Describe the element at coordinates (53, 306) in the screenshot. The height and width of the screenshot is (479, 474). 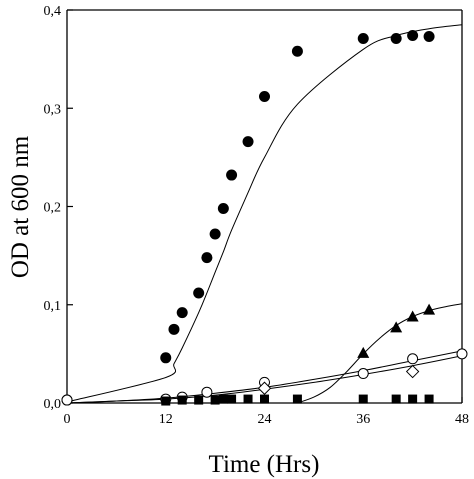
I see `y-tick-label: 0,1` at that location.